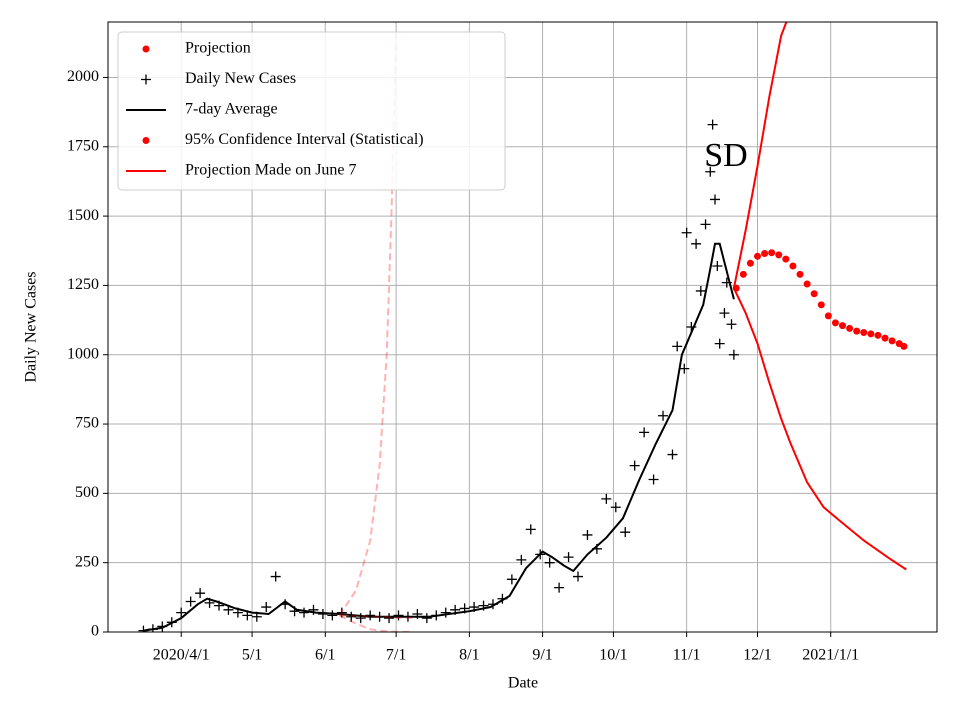  What do you see at coordinates (83, 76) in the screenshot?
I see `y-tick-label: 2000` at bounding box center [83, 76].